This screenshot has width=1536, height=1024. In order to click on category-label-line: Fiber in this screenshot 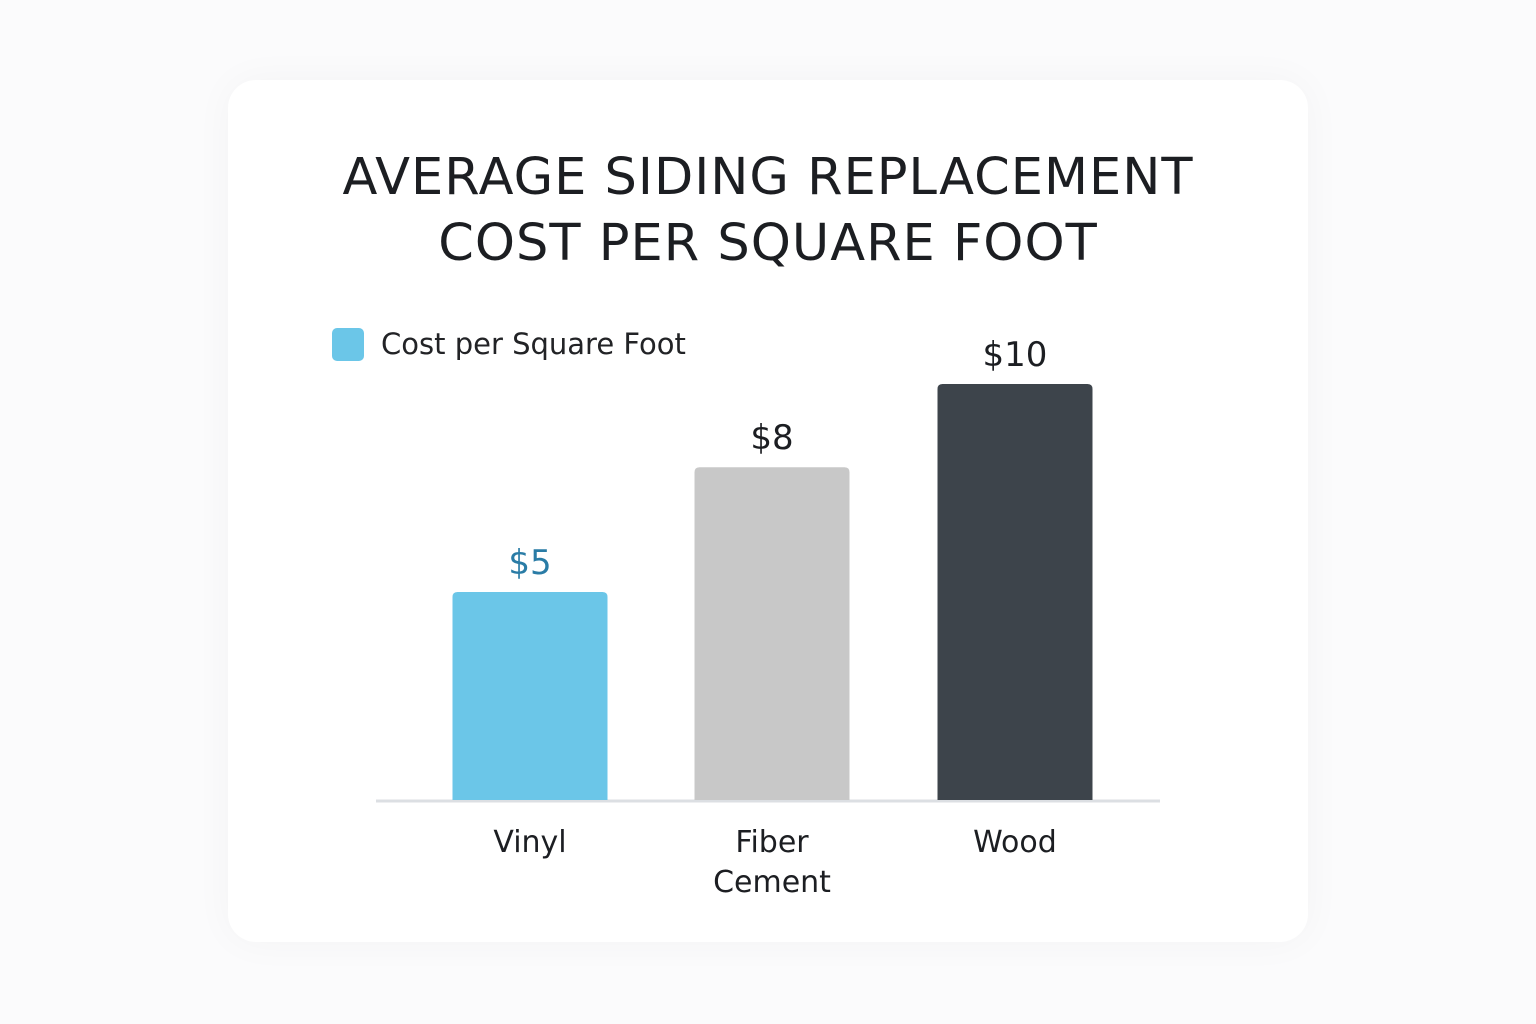, I will do `click(772, 842)`.